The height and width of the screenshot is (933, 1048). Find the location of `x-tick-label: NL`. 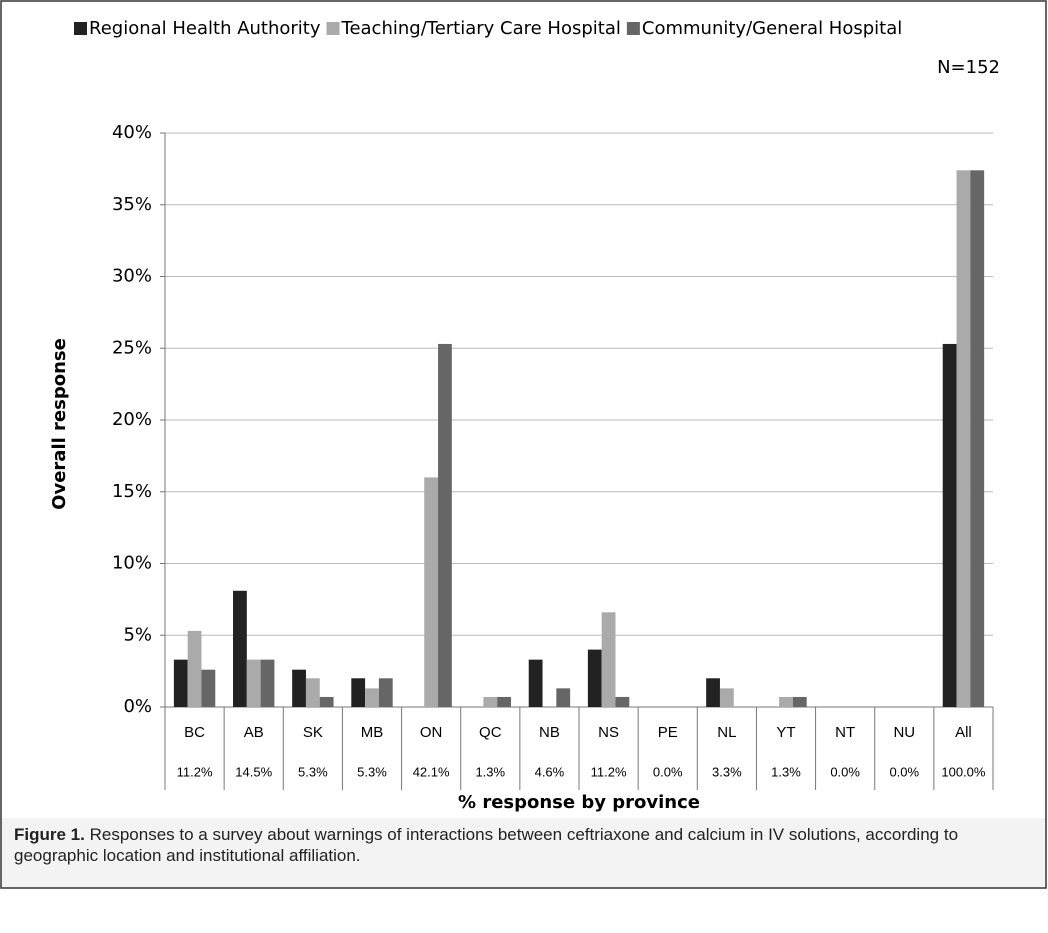

x-tick-label: NL is located at coordinates (726, 732).